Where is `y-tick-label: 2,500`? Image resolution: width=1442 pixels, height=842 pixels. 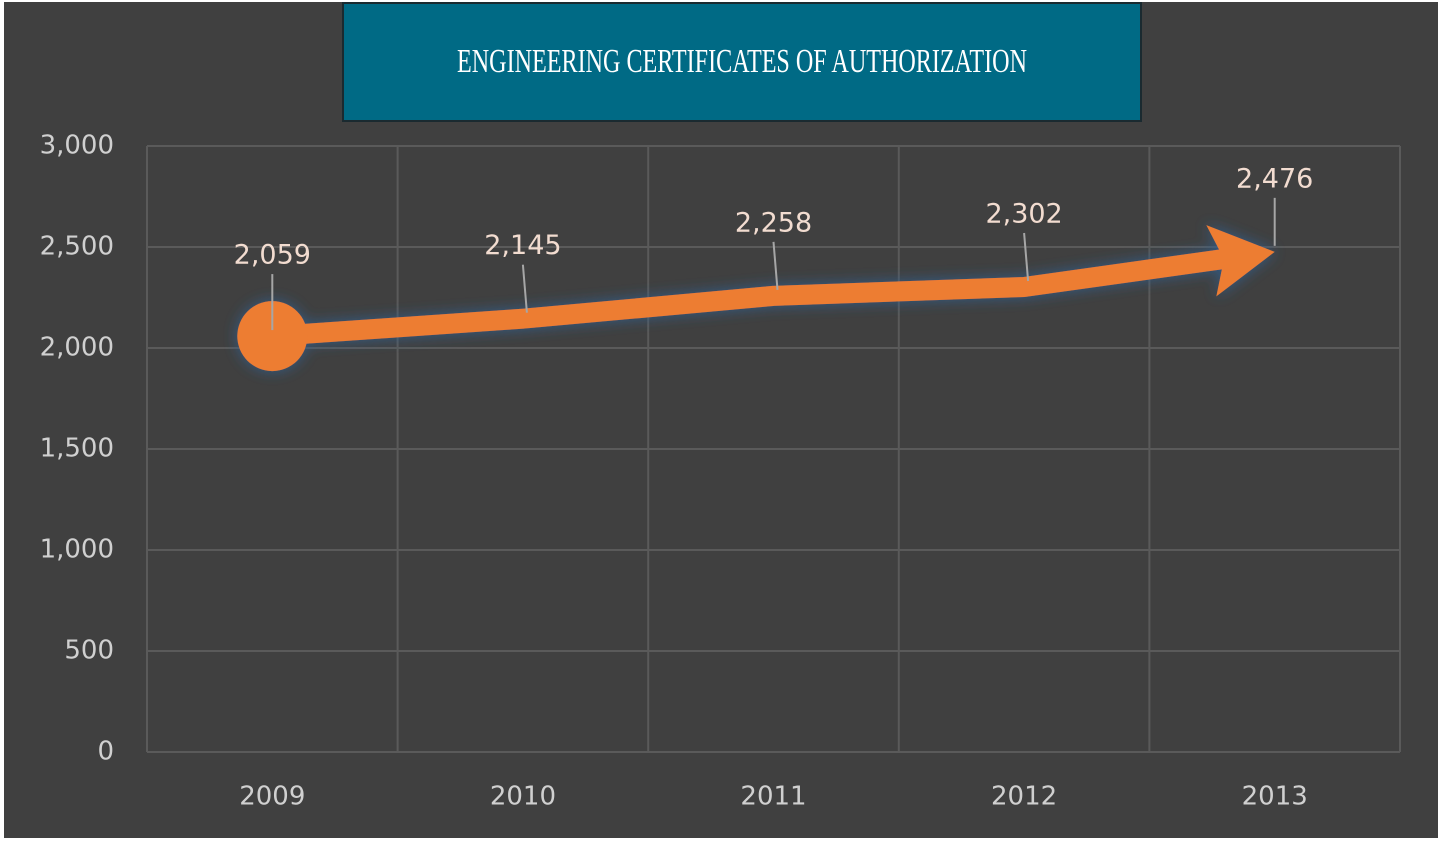
y-tick-label: 2,500 is located at coordinates (77, 247).